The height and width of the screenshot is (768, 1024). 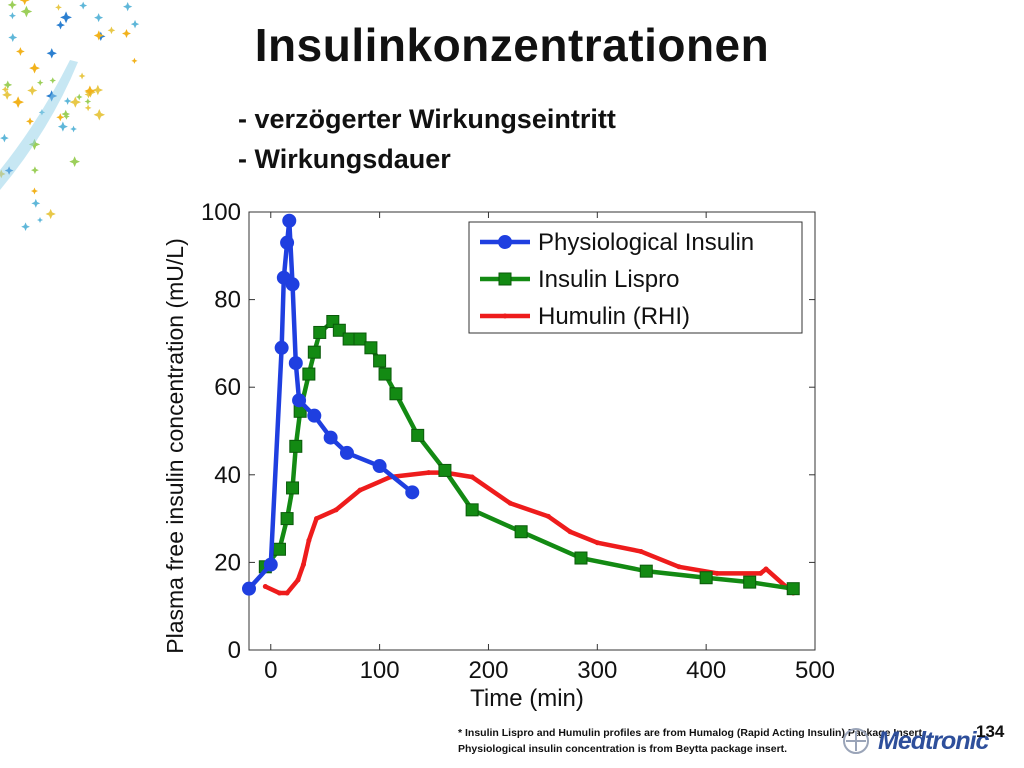 What do you see at coordinates (380, 670) in the screenshot?
I see `x-tick-label: 100` at bounding box center [380, 670].